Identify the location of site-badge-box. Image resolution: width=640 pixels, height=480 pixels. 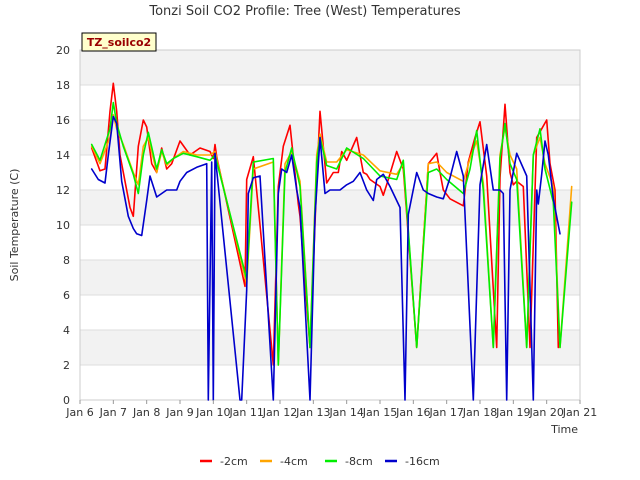
(119, 42).